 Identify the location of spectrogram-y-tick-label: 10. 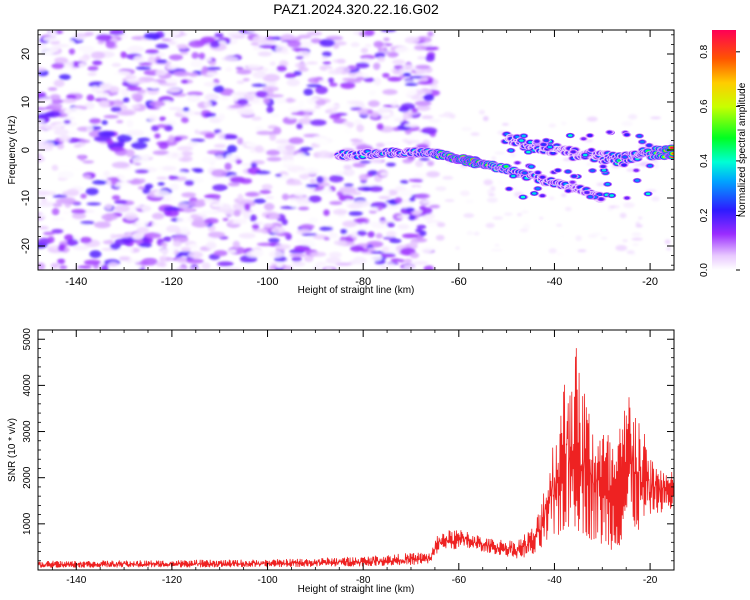
(26, 102).